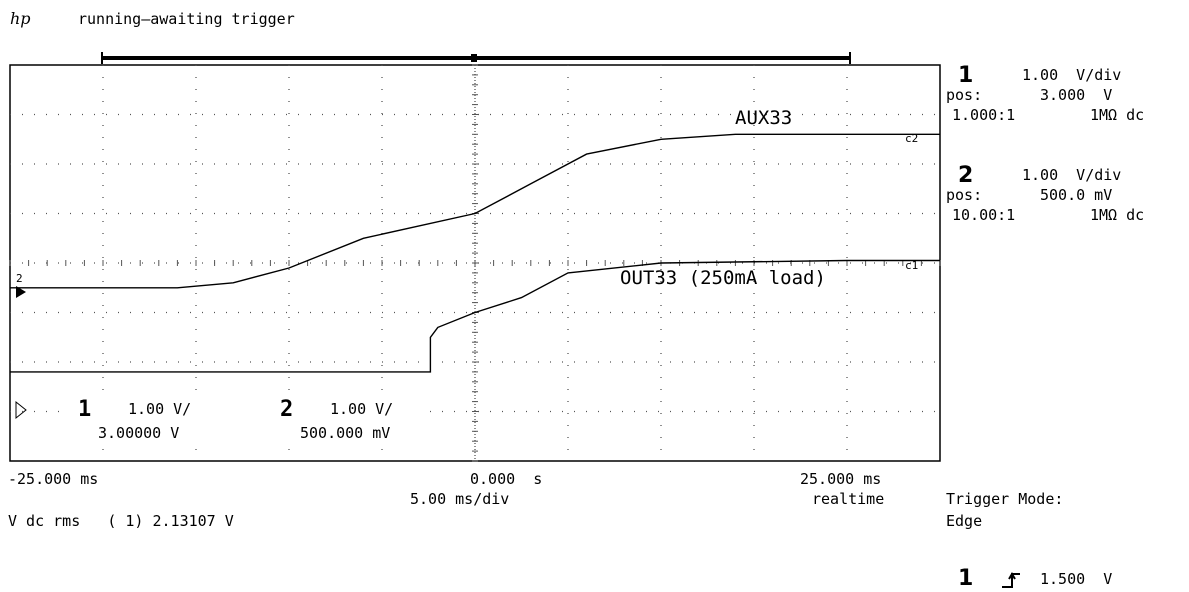 Image resolution: width=1189 pixels, height=592 pixels. What do you see at coordinates (966, 75) in the screenshot?
I see `ch1-number: 1` at bounding box center [966, 75].